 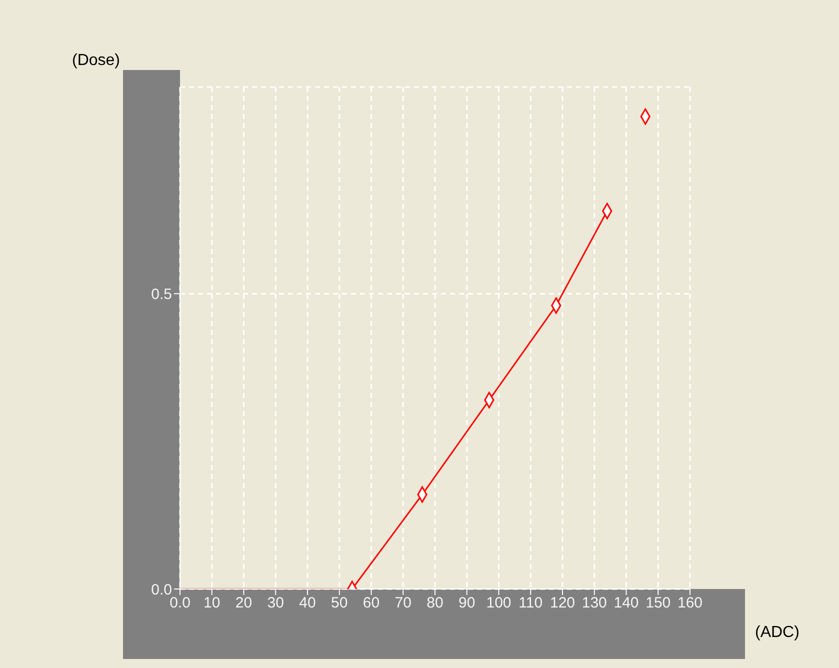 What do you see at coordinates (307, 603) in the screenshot?
I see `x-tick-label: 40` at bounding box center [307, 603].